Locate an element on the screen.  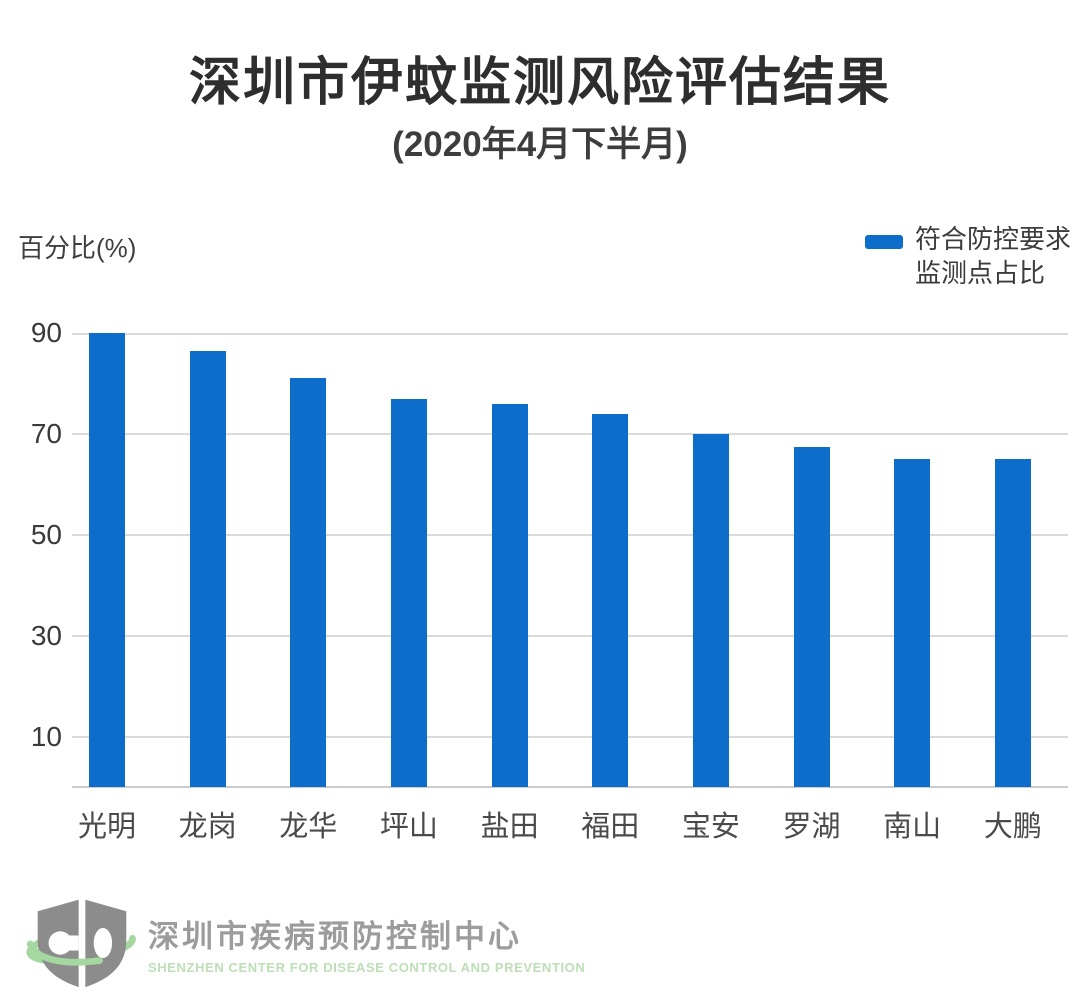
x-axis-line is located at coordinates (570, 787).